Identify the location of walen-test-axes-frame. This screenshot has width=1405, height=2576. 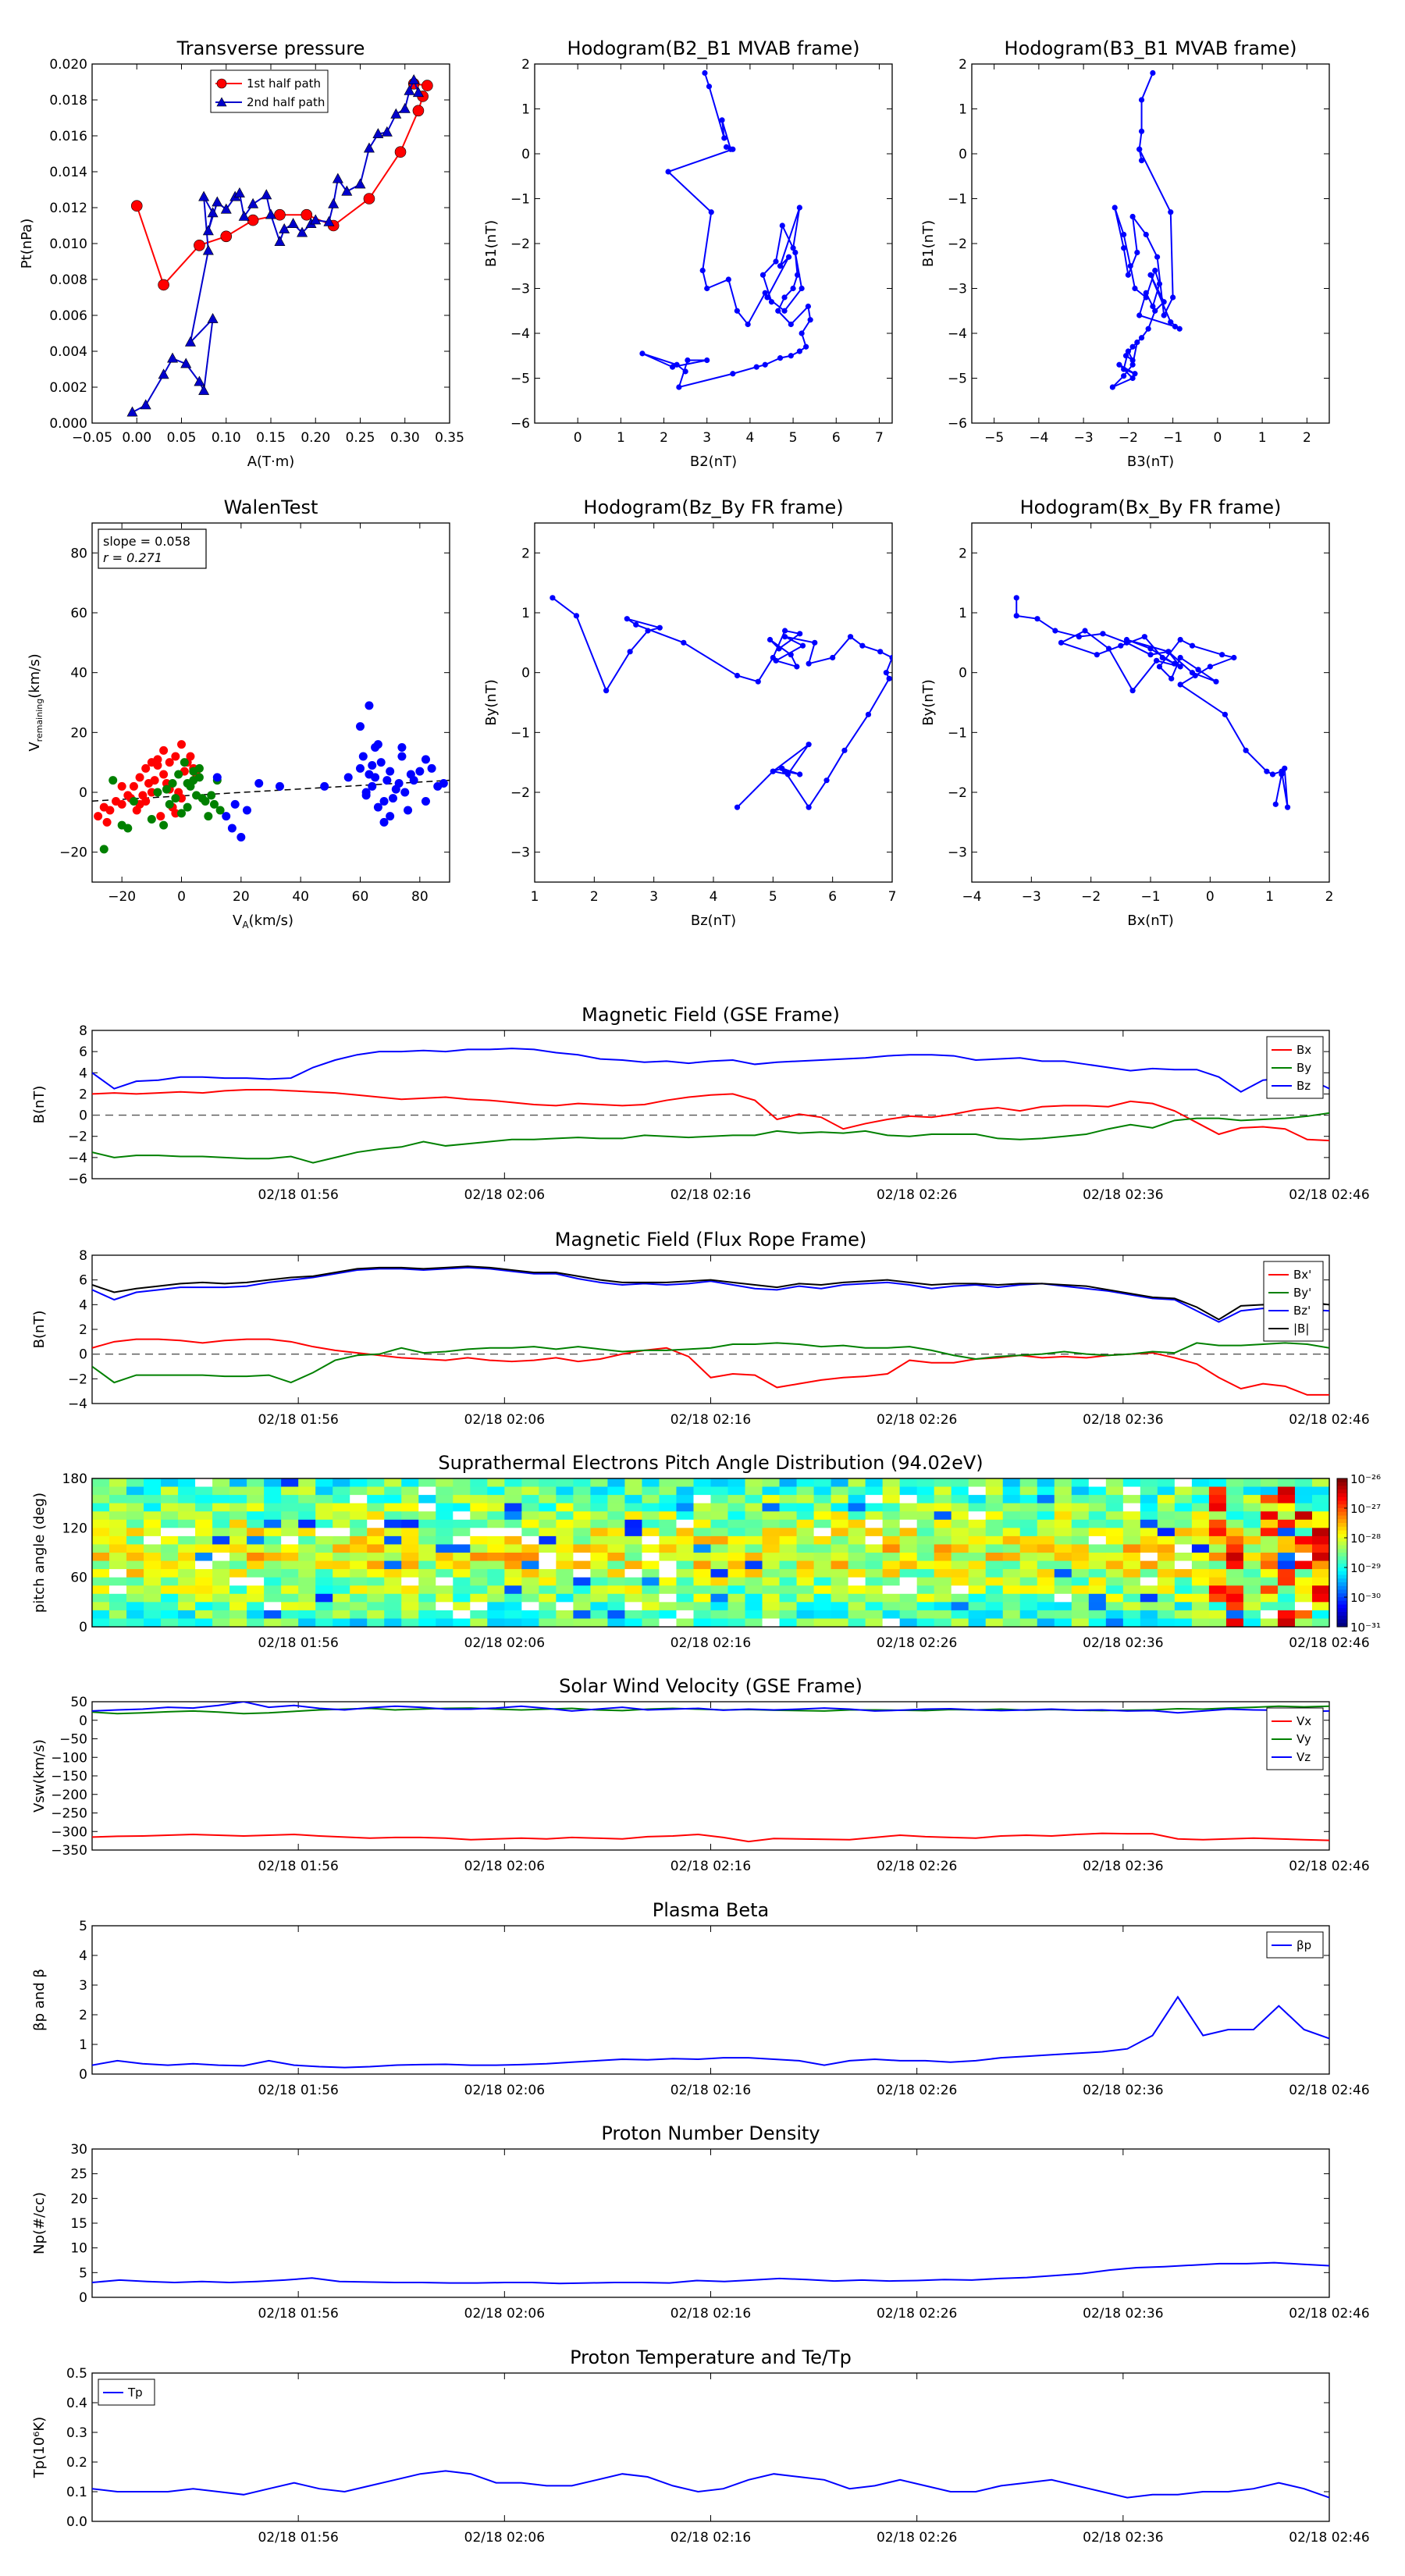
(270, 702).